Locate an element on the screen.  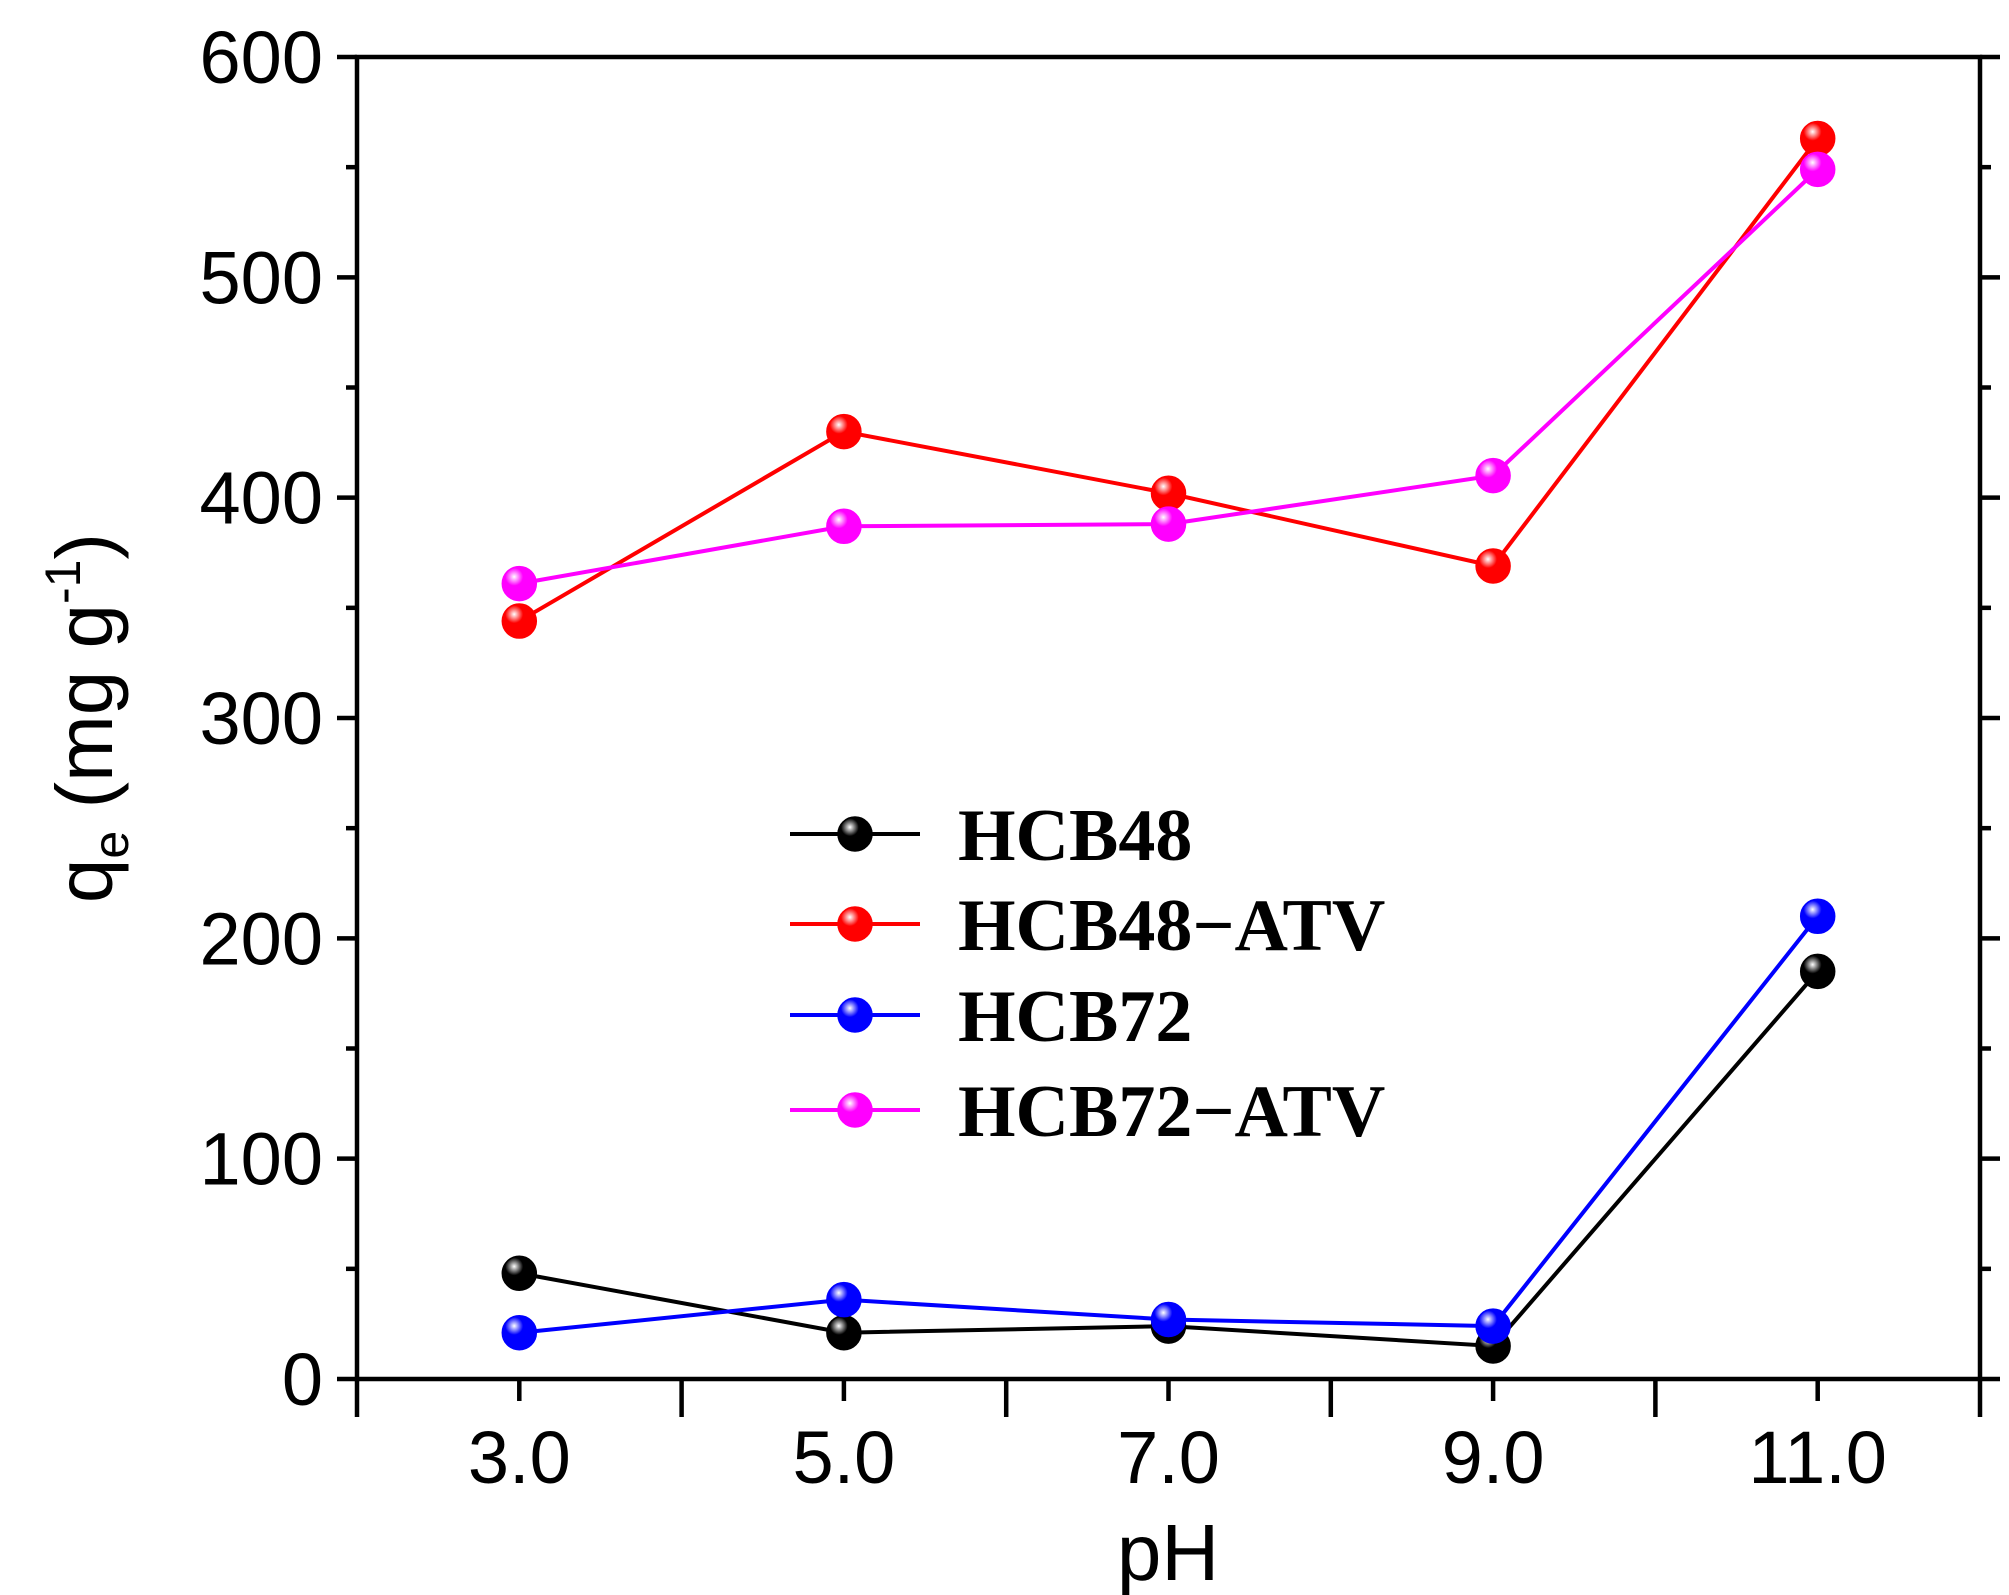
legend-item: HCB72−ATV is located at coordinates (1087, 1112).